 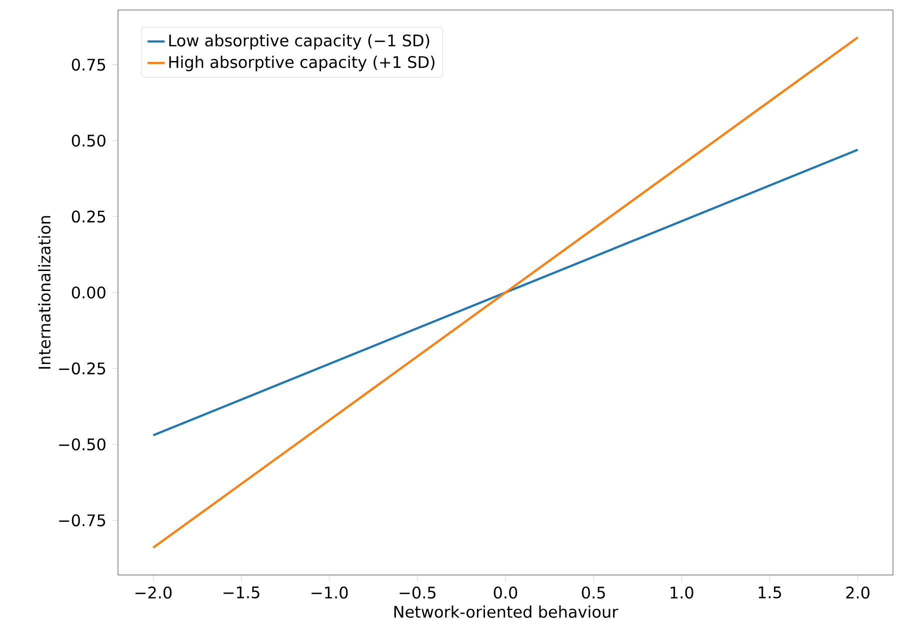 I want to click on y-tick-label: −0.25, so click(x=82, y=368).